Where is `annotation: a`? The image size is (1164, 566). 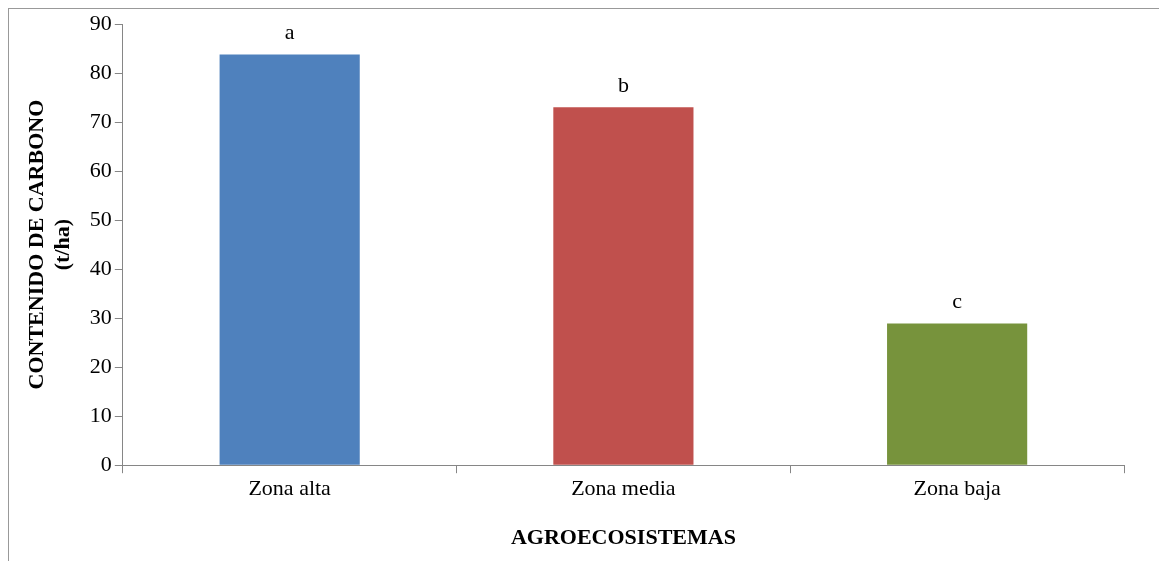
annotation: a is located at coordinates (289, 32).